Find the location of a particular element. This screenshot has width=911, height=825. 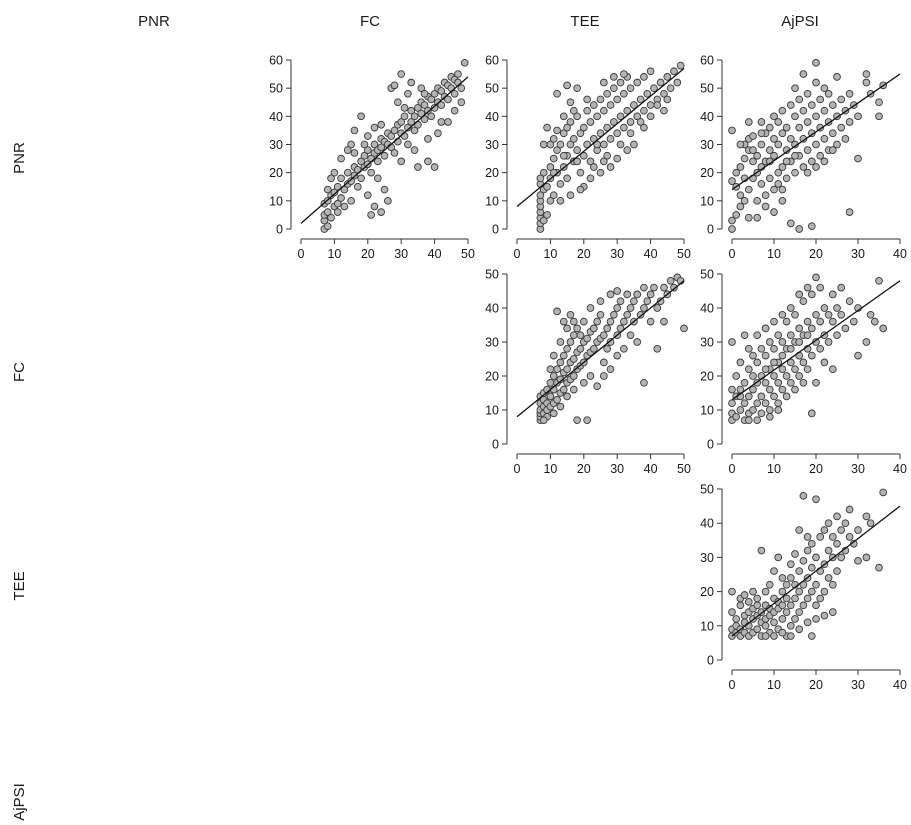

column-label-pnr: PNR is located at coordinates (154, 21).